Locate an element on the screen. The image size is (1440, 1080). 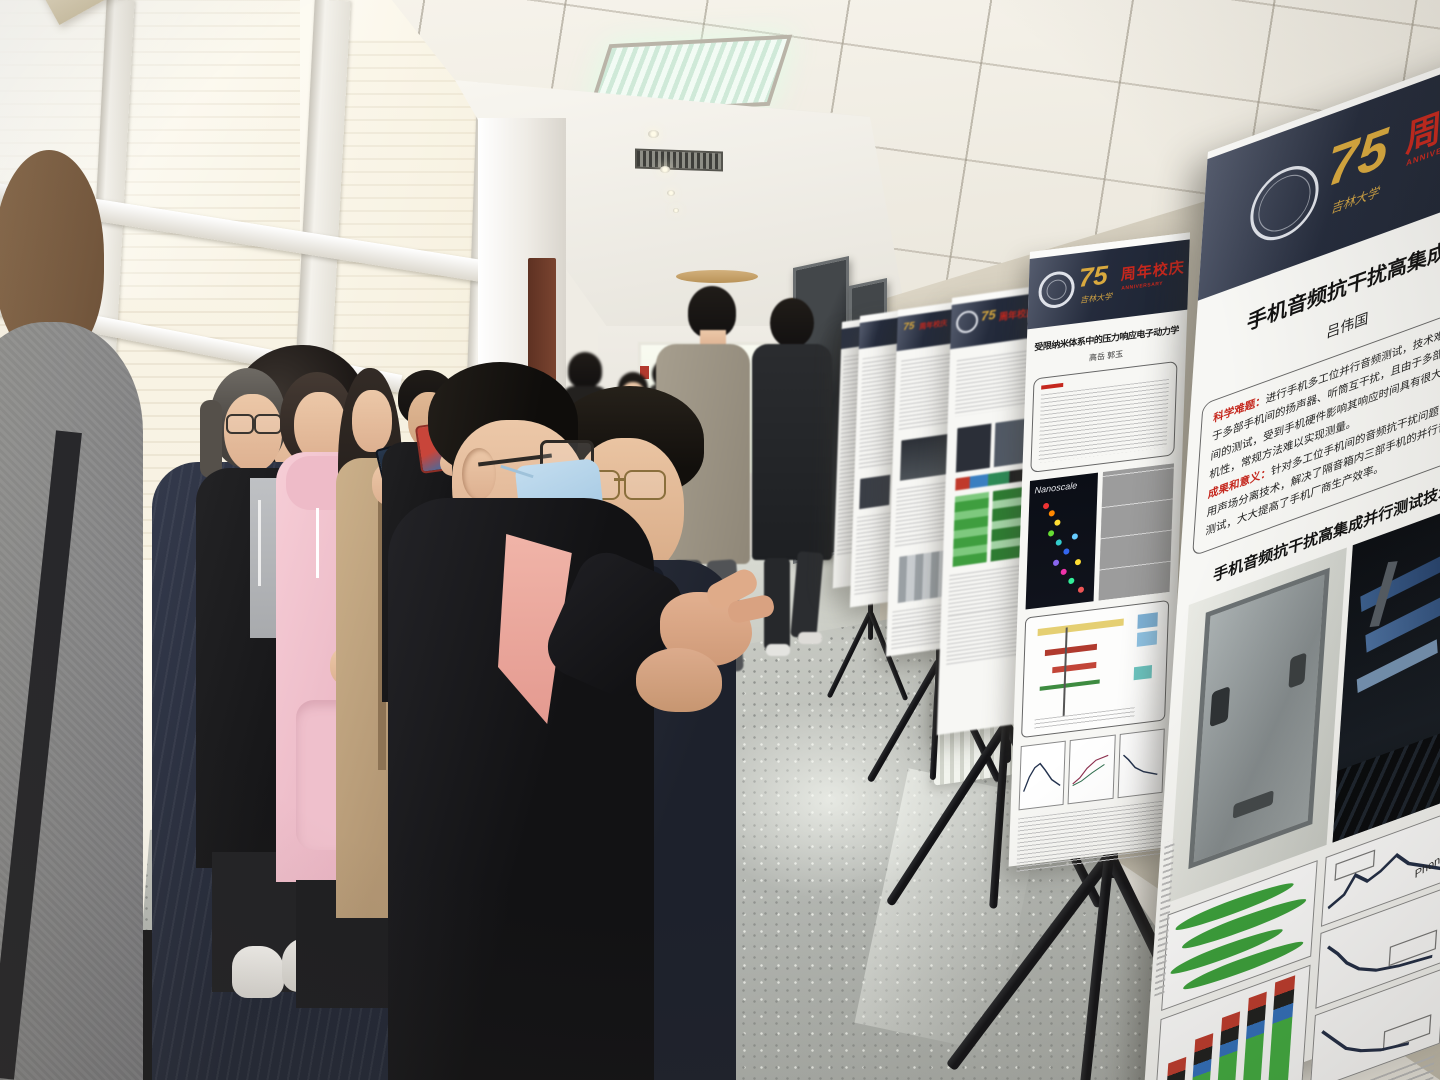
mechanism-diagram is located at coordinates (1095, 669).